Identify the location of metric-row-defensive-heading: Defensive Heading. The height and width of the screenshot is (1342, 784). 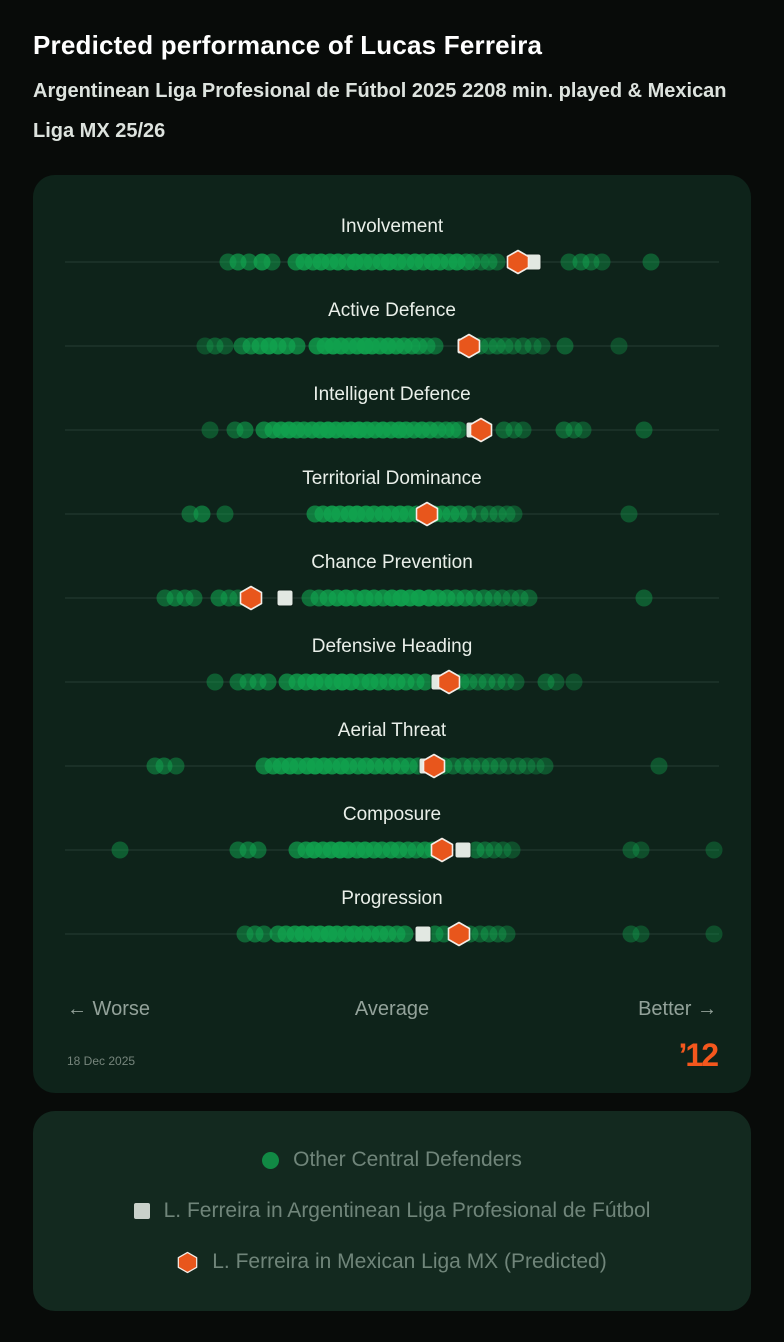
(392, 677).